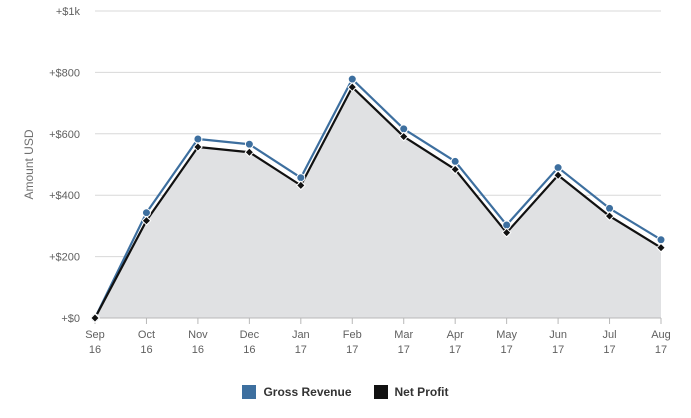 Image resolution: width=691 pixels, height=418 pixels. I want to click on legend-item-gross-revenue: Gross Revenue, so click(297, 392).